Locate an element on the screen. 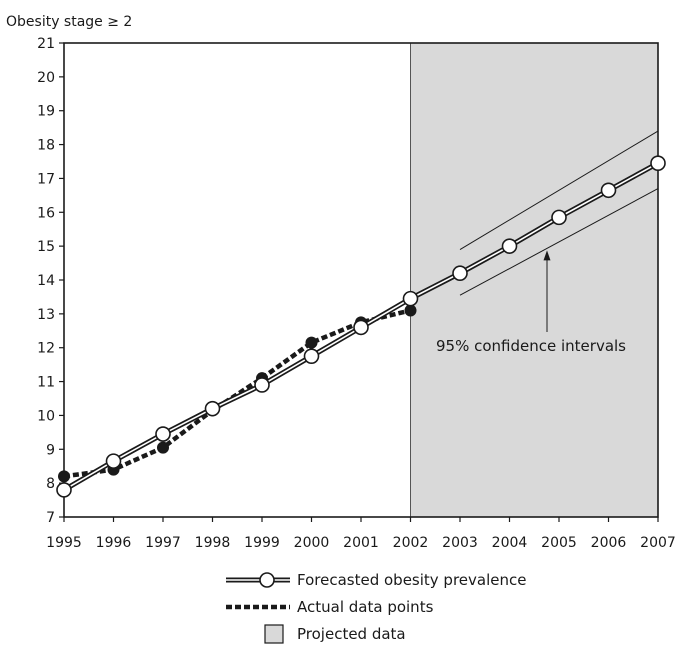  y-tick-label: 17 is located at coordinates (46, 179).